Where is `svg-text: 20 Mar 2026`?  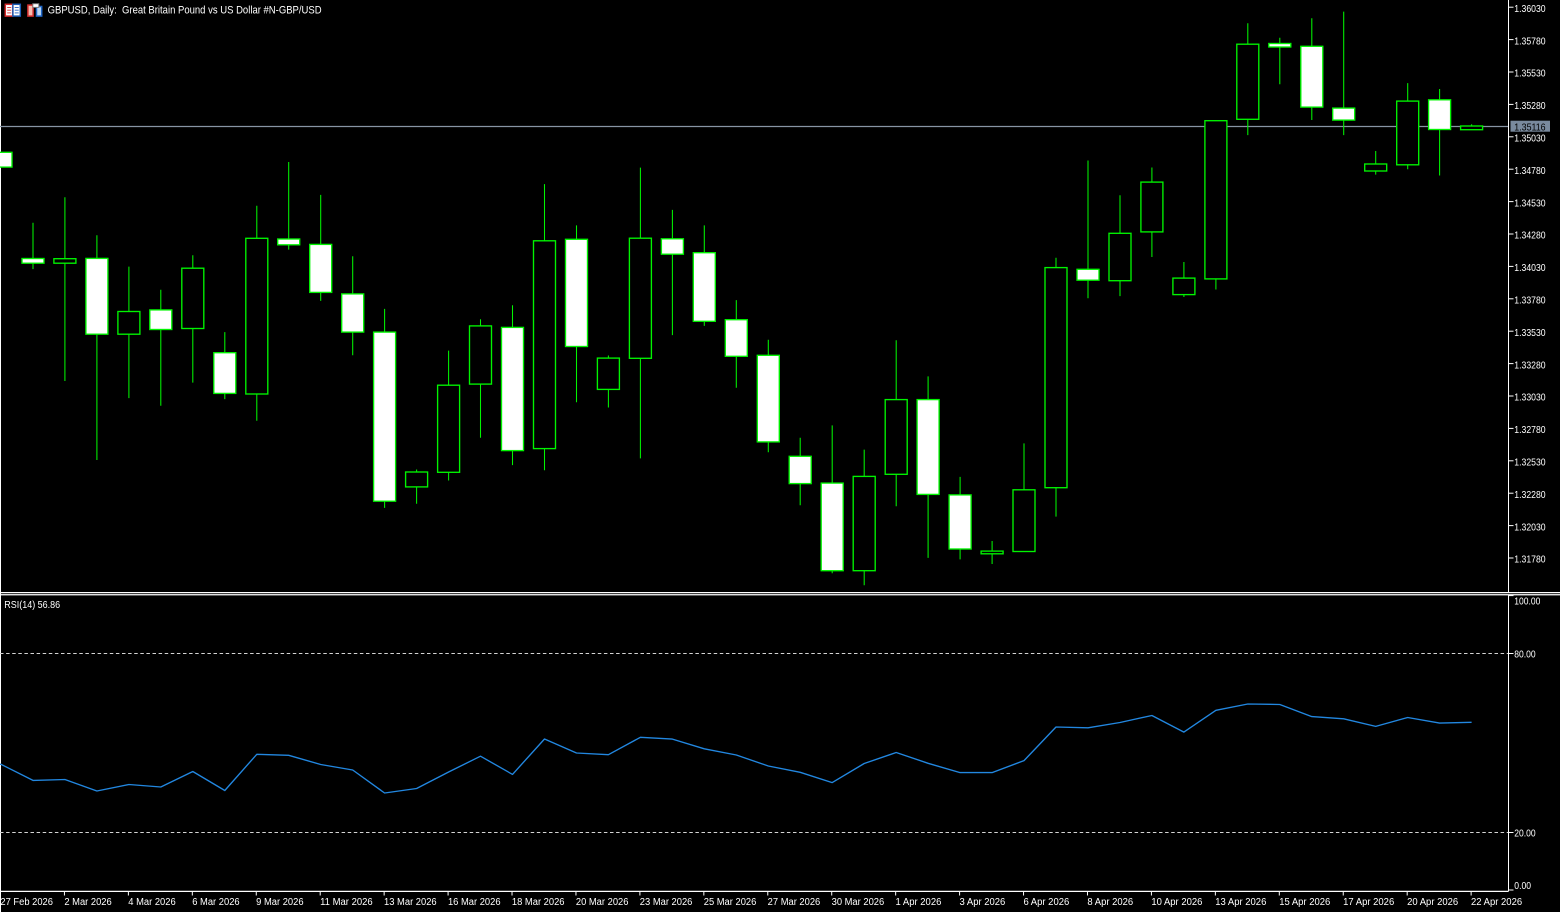 svg-text: 20 Mar 2026 is located at coordinates (602, 902).